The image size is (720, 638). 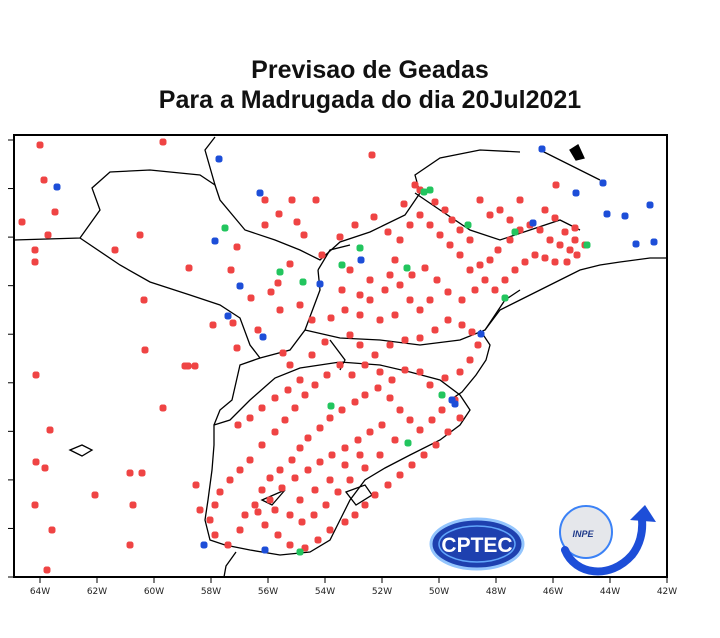 What do you see at coordinates (370, 70) in the screenshot?
I see `map-title-line1: Previsao de Geadas` at bounding box center [370, 70].